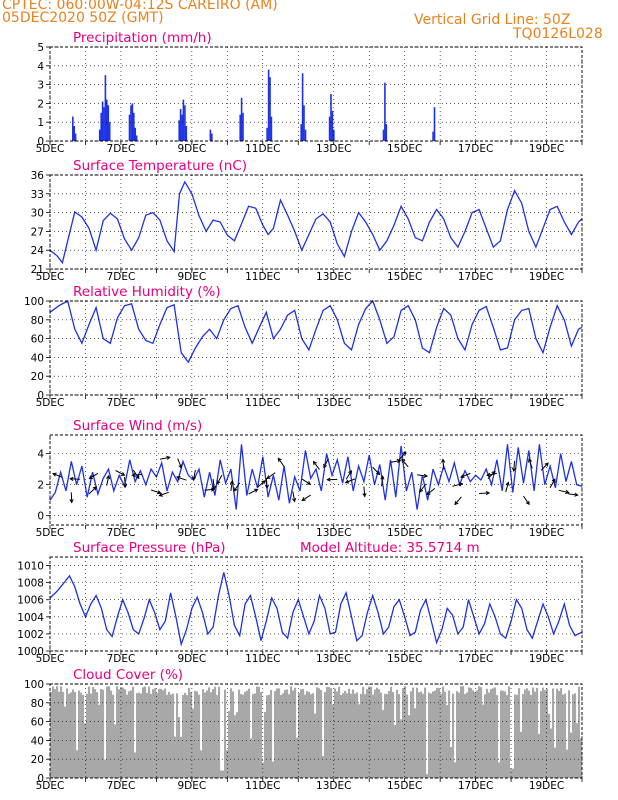  I want to click on cloud-y-tick-label: 80, so click(37, 704).